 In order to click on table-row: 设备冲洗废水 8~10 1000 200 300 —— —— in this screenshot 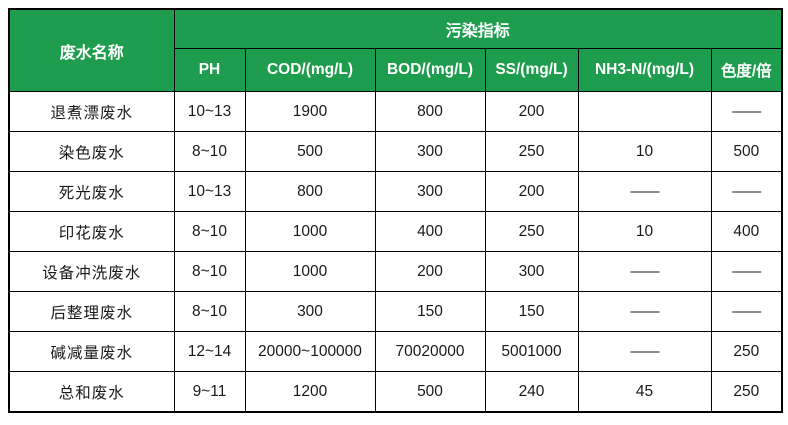, I will do `click(395, 271)`.